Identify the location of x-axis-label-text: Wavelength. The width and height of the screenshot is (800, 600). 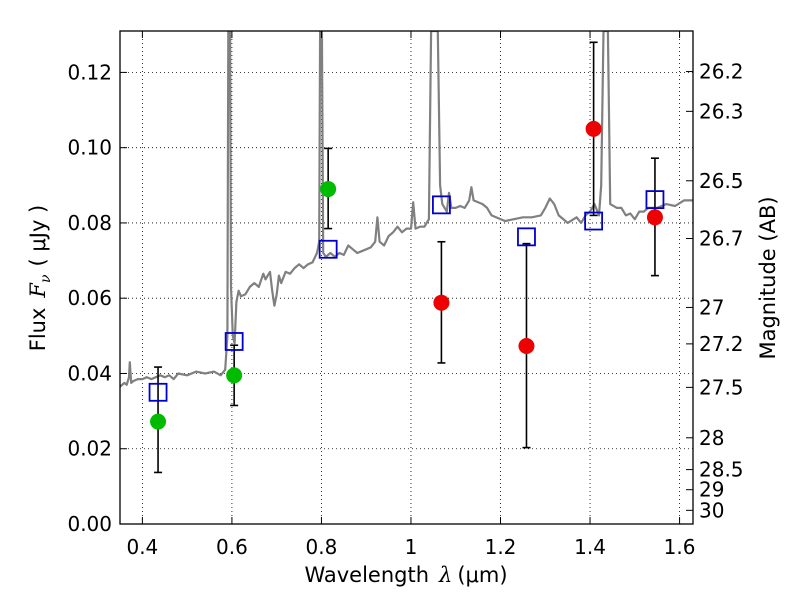
(366, 575).